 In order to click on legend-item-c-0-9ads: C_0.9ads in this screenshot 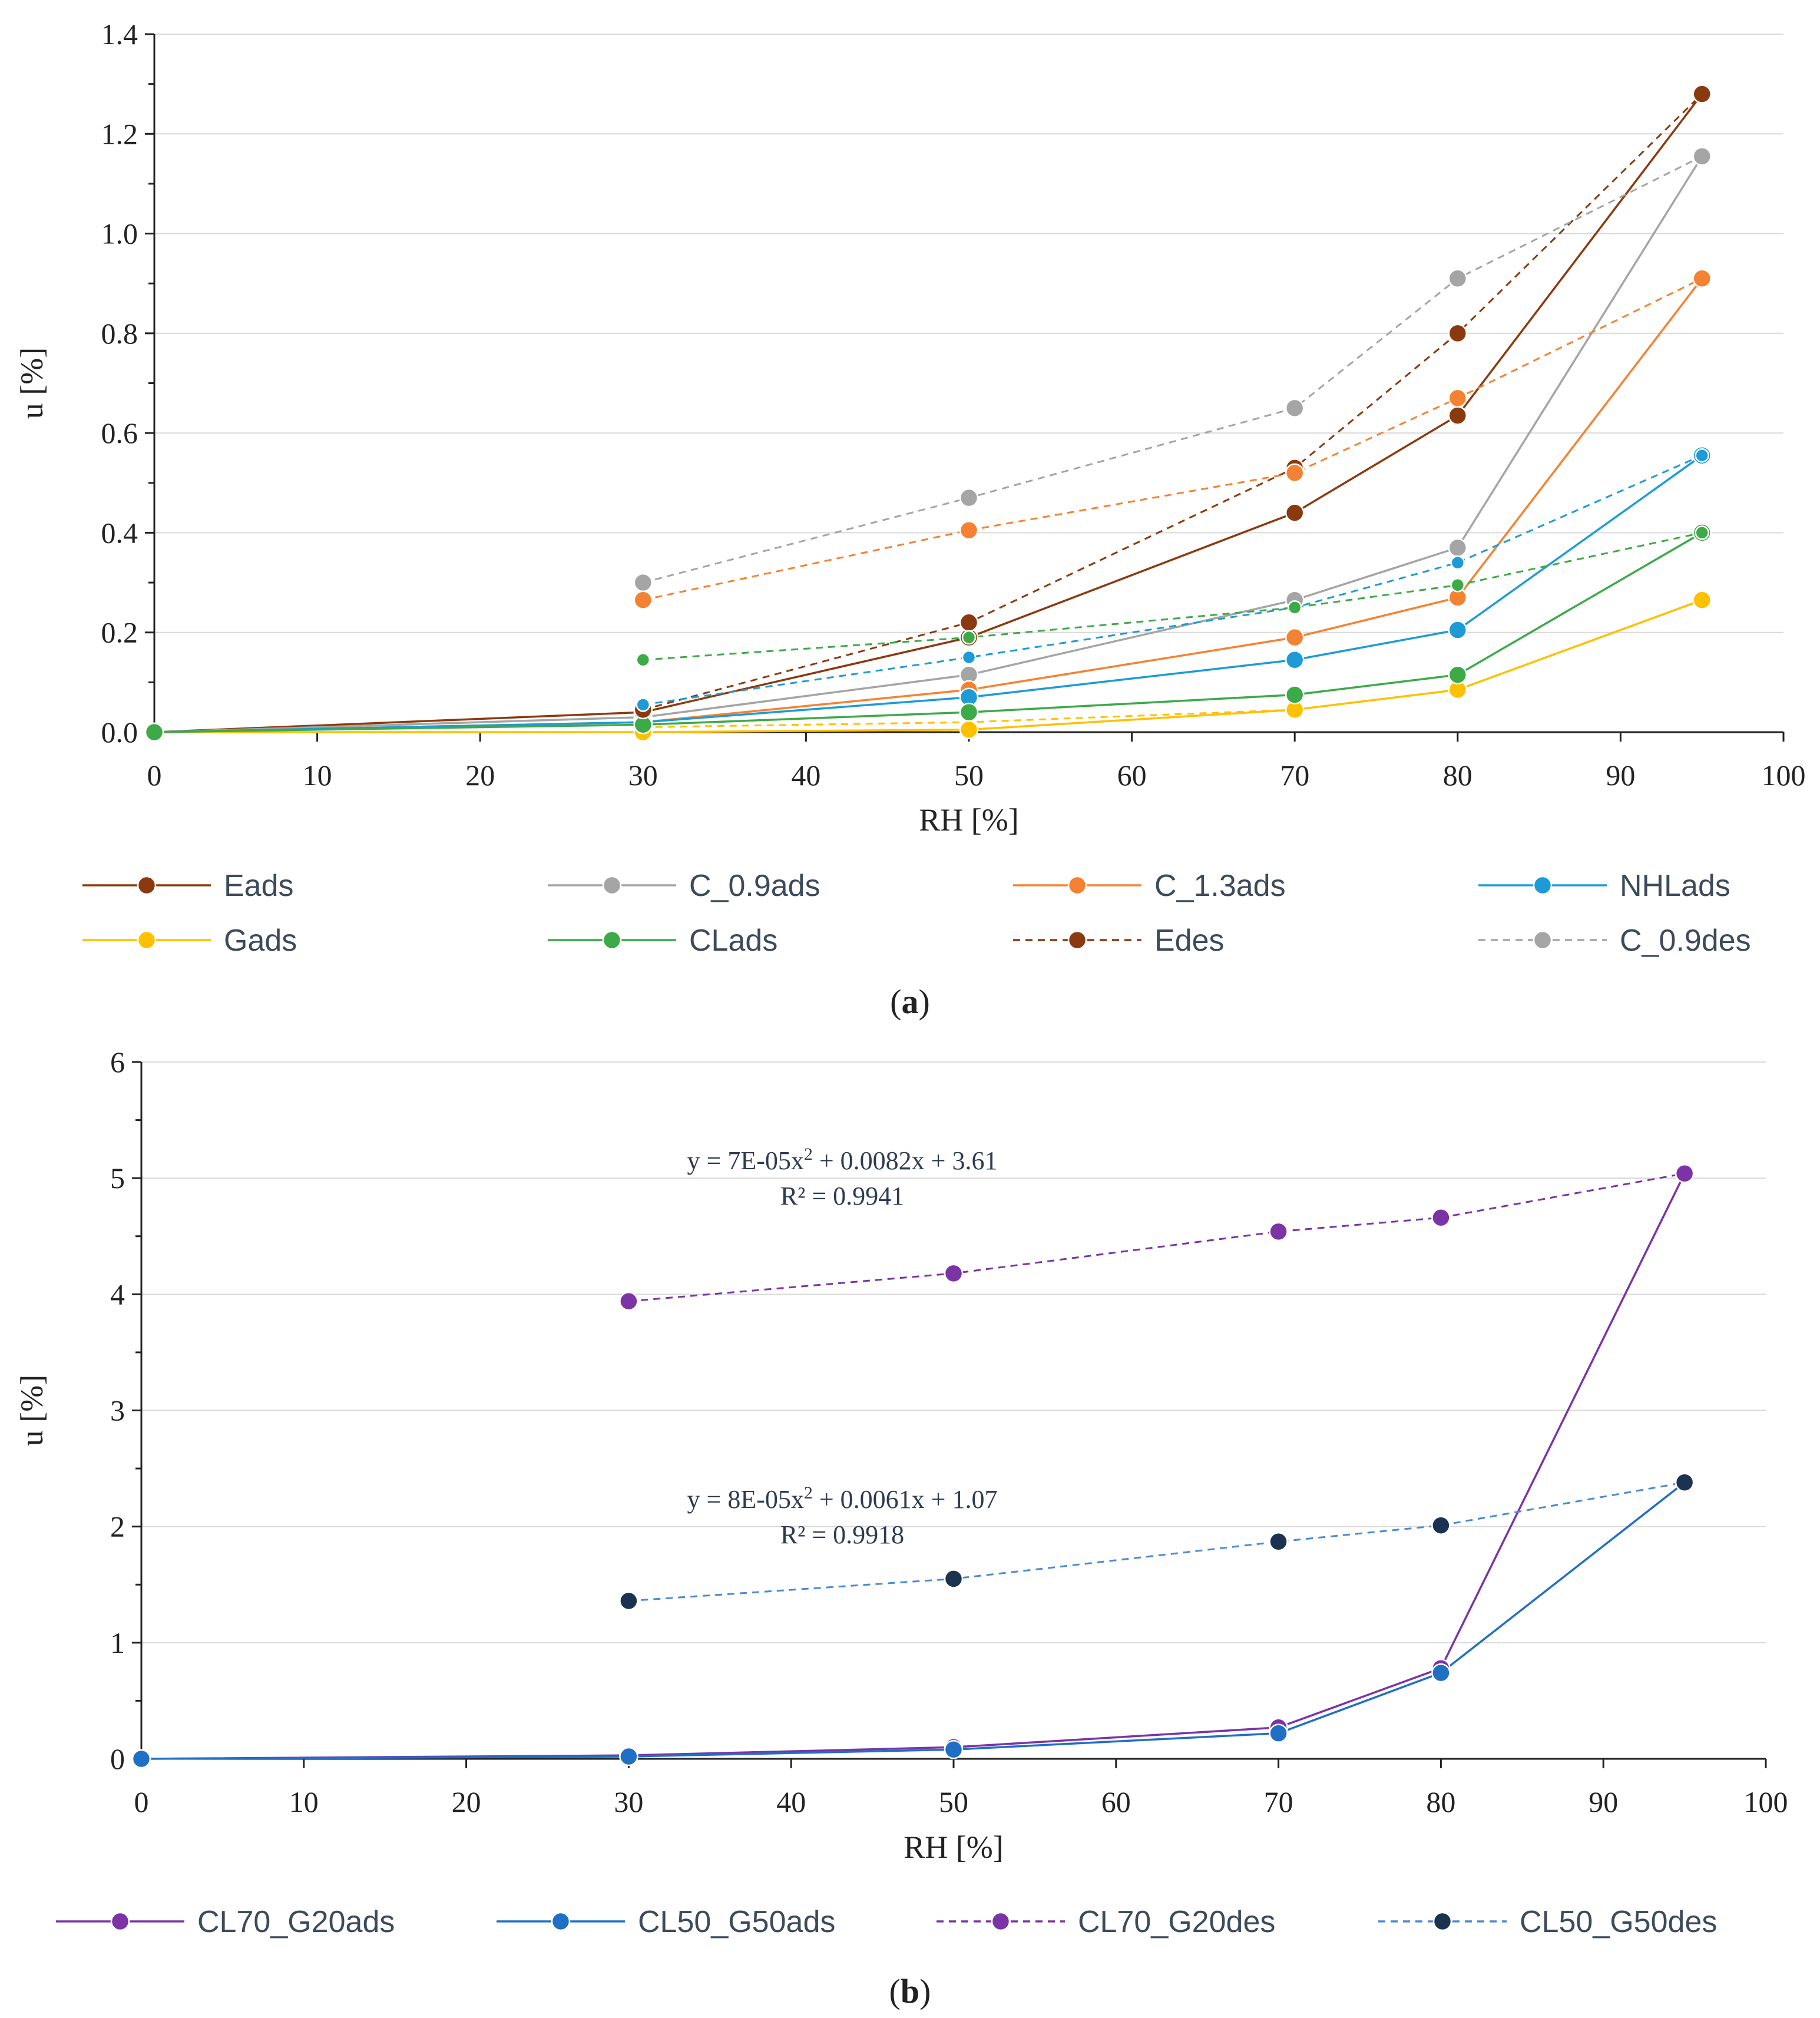, I will do `click(684, 886)`.